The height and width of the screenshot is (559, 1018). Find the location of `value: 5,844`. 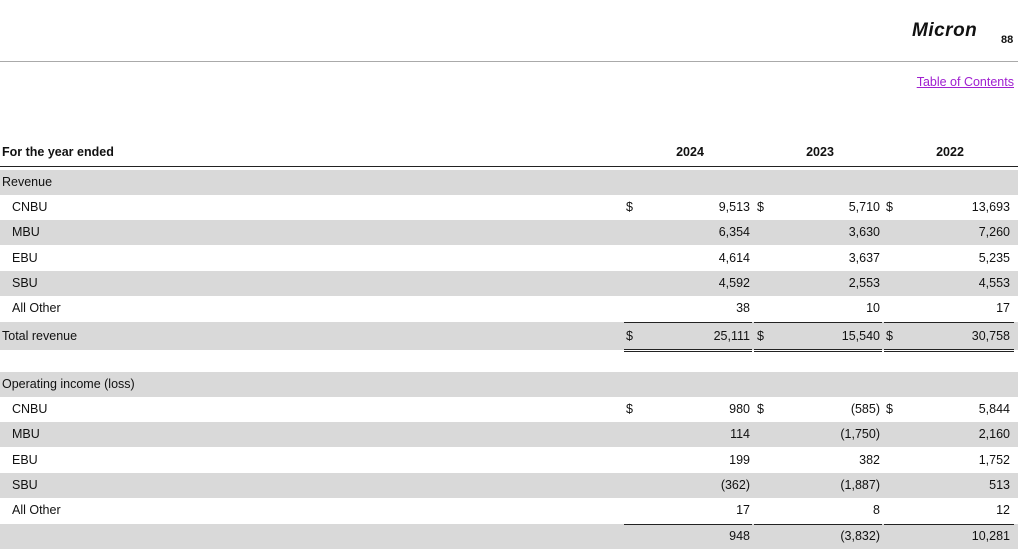

value: 5,844 is located at coordinates (994, 409).